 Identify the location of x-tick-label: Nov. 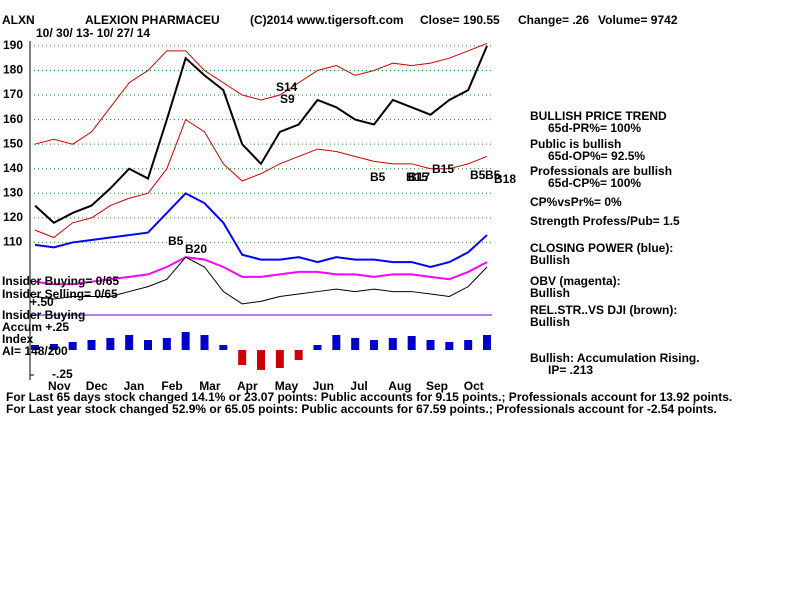
(59, 386).